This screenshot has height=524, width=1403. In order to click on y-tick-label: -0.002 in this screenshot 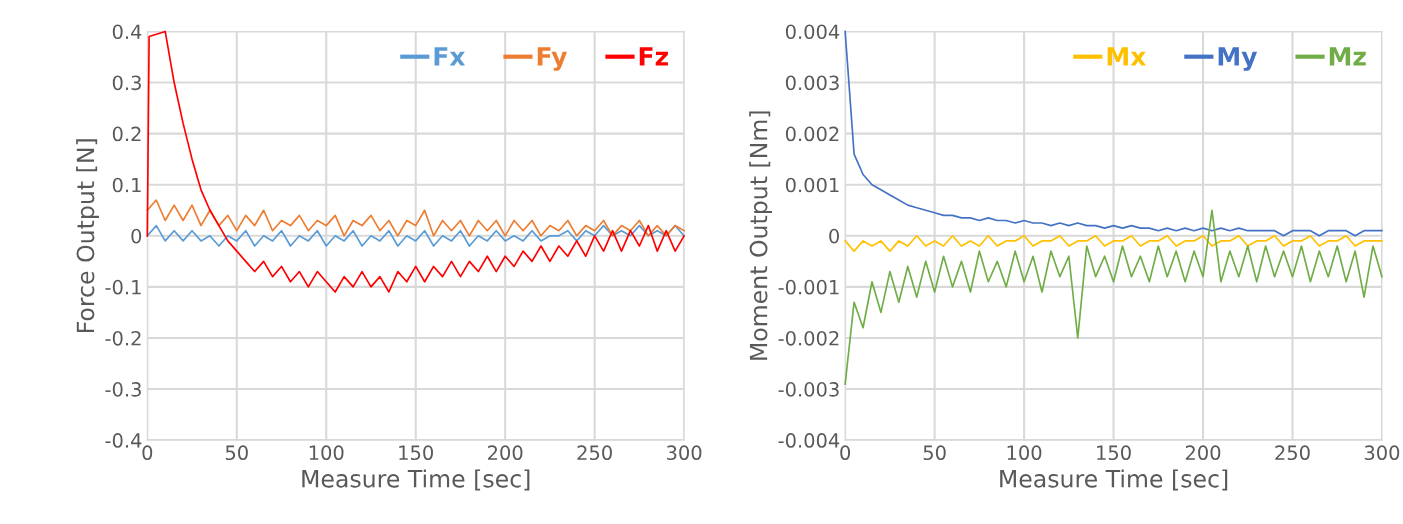, I will do `click(808, 338)`.